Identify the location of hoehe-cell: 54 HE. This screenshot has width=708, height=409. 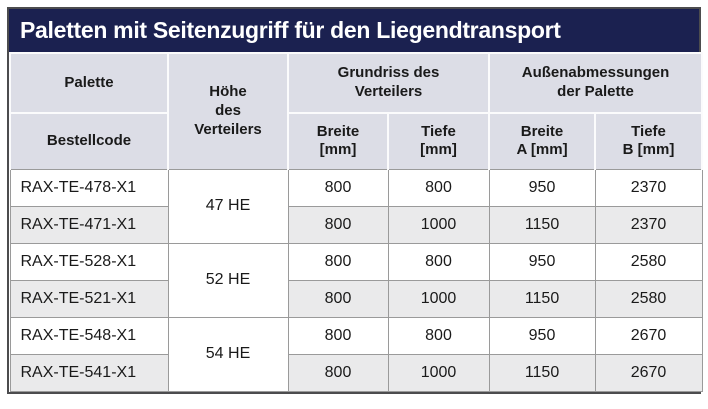
(228, 354).